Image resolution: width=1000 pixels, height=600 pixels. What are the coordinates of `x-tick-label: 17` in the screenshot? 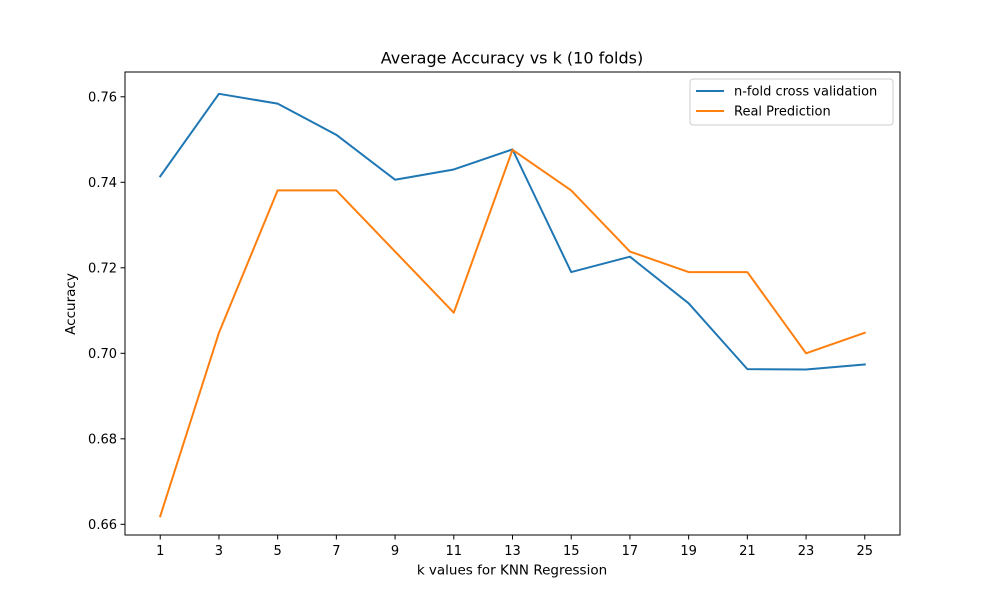 It's located at (630, 551).